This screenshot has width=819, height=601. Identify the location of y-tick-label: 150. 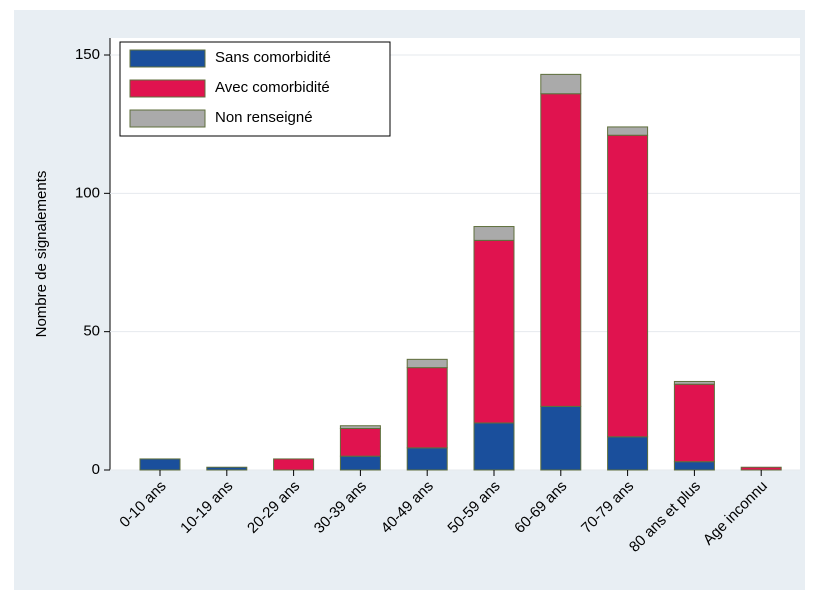
(87, 54).